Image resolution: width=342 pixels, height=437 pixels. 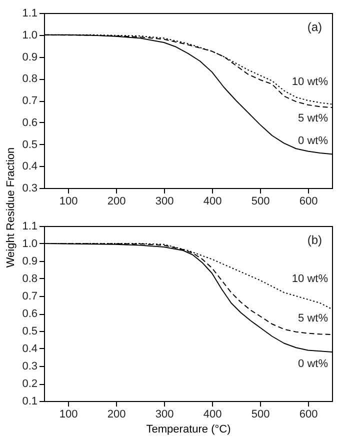 I want to click on y-tick-label: 0.2, so click(x=30, y=384).